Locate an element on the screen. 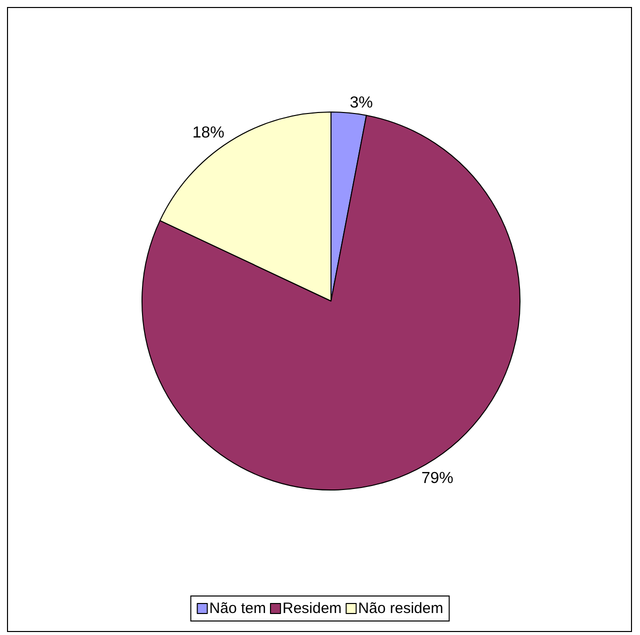  data-label: 79% is located at coordinates (437, 478).